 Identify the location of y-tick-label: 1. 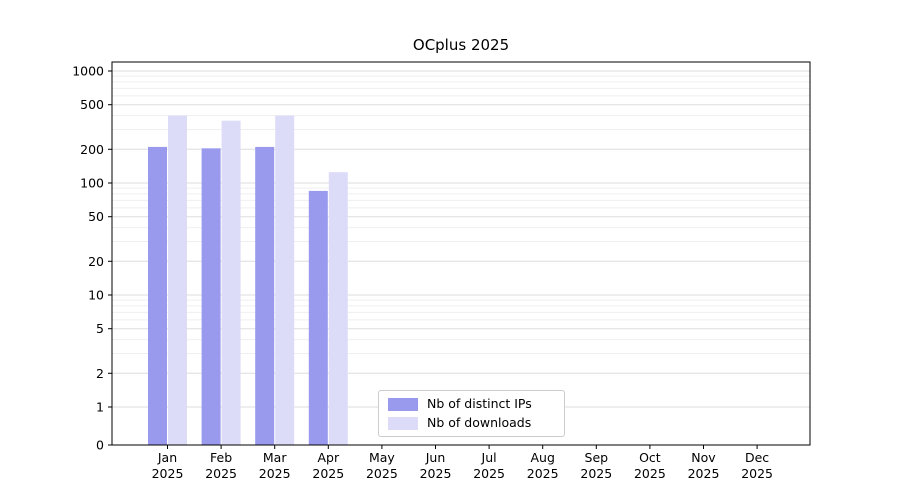
(100, 407).